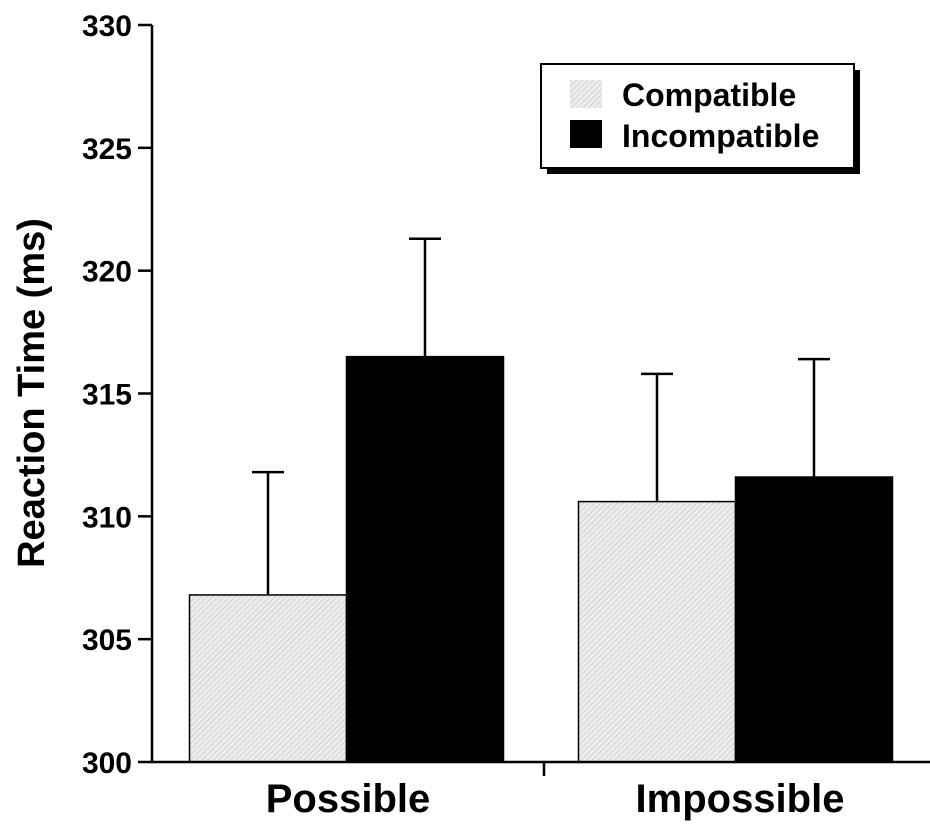 This screenshot has height=825, width=930. What do you see at coordinates (107, 517) in the screenshot?
I see `y-tick-label: 310` at bounding box center [107, 517].